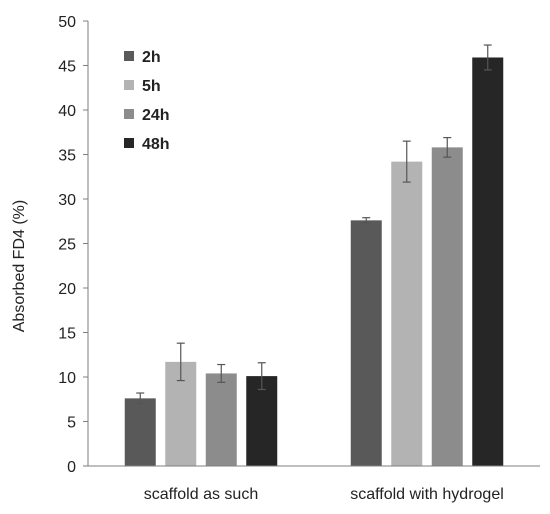 This screenshot has height=514, width=550. I want to click on x-axis: scaffold as such scaffold with hydrogel, so click(314, 484).